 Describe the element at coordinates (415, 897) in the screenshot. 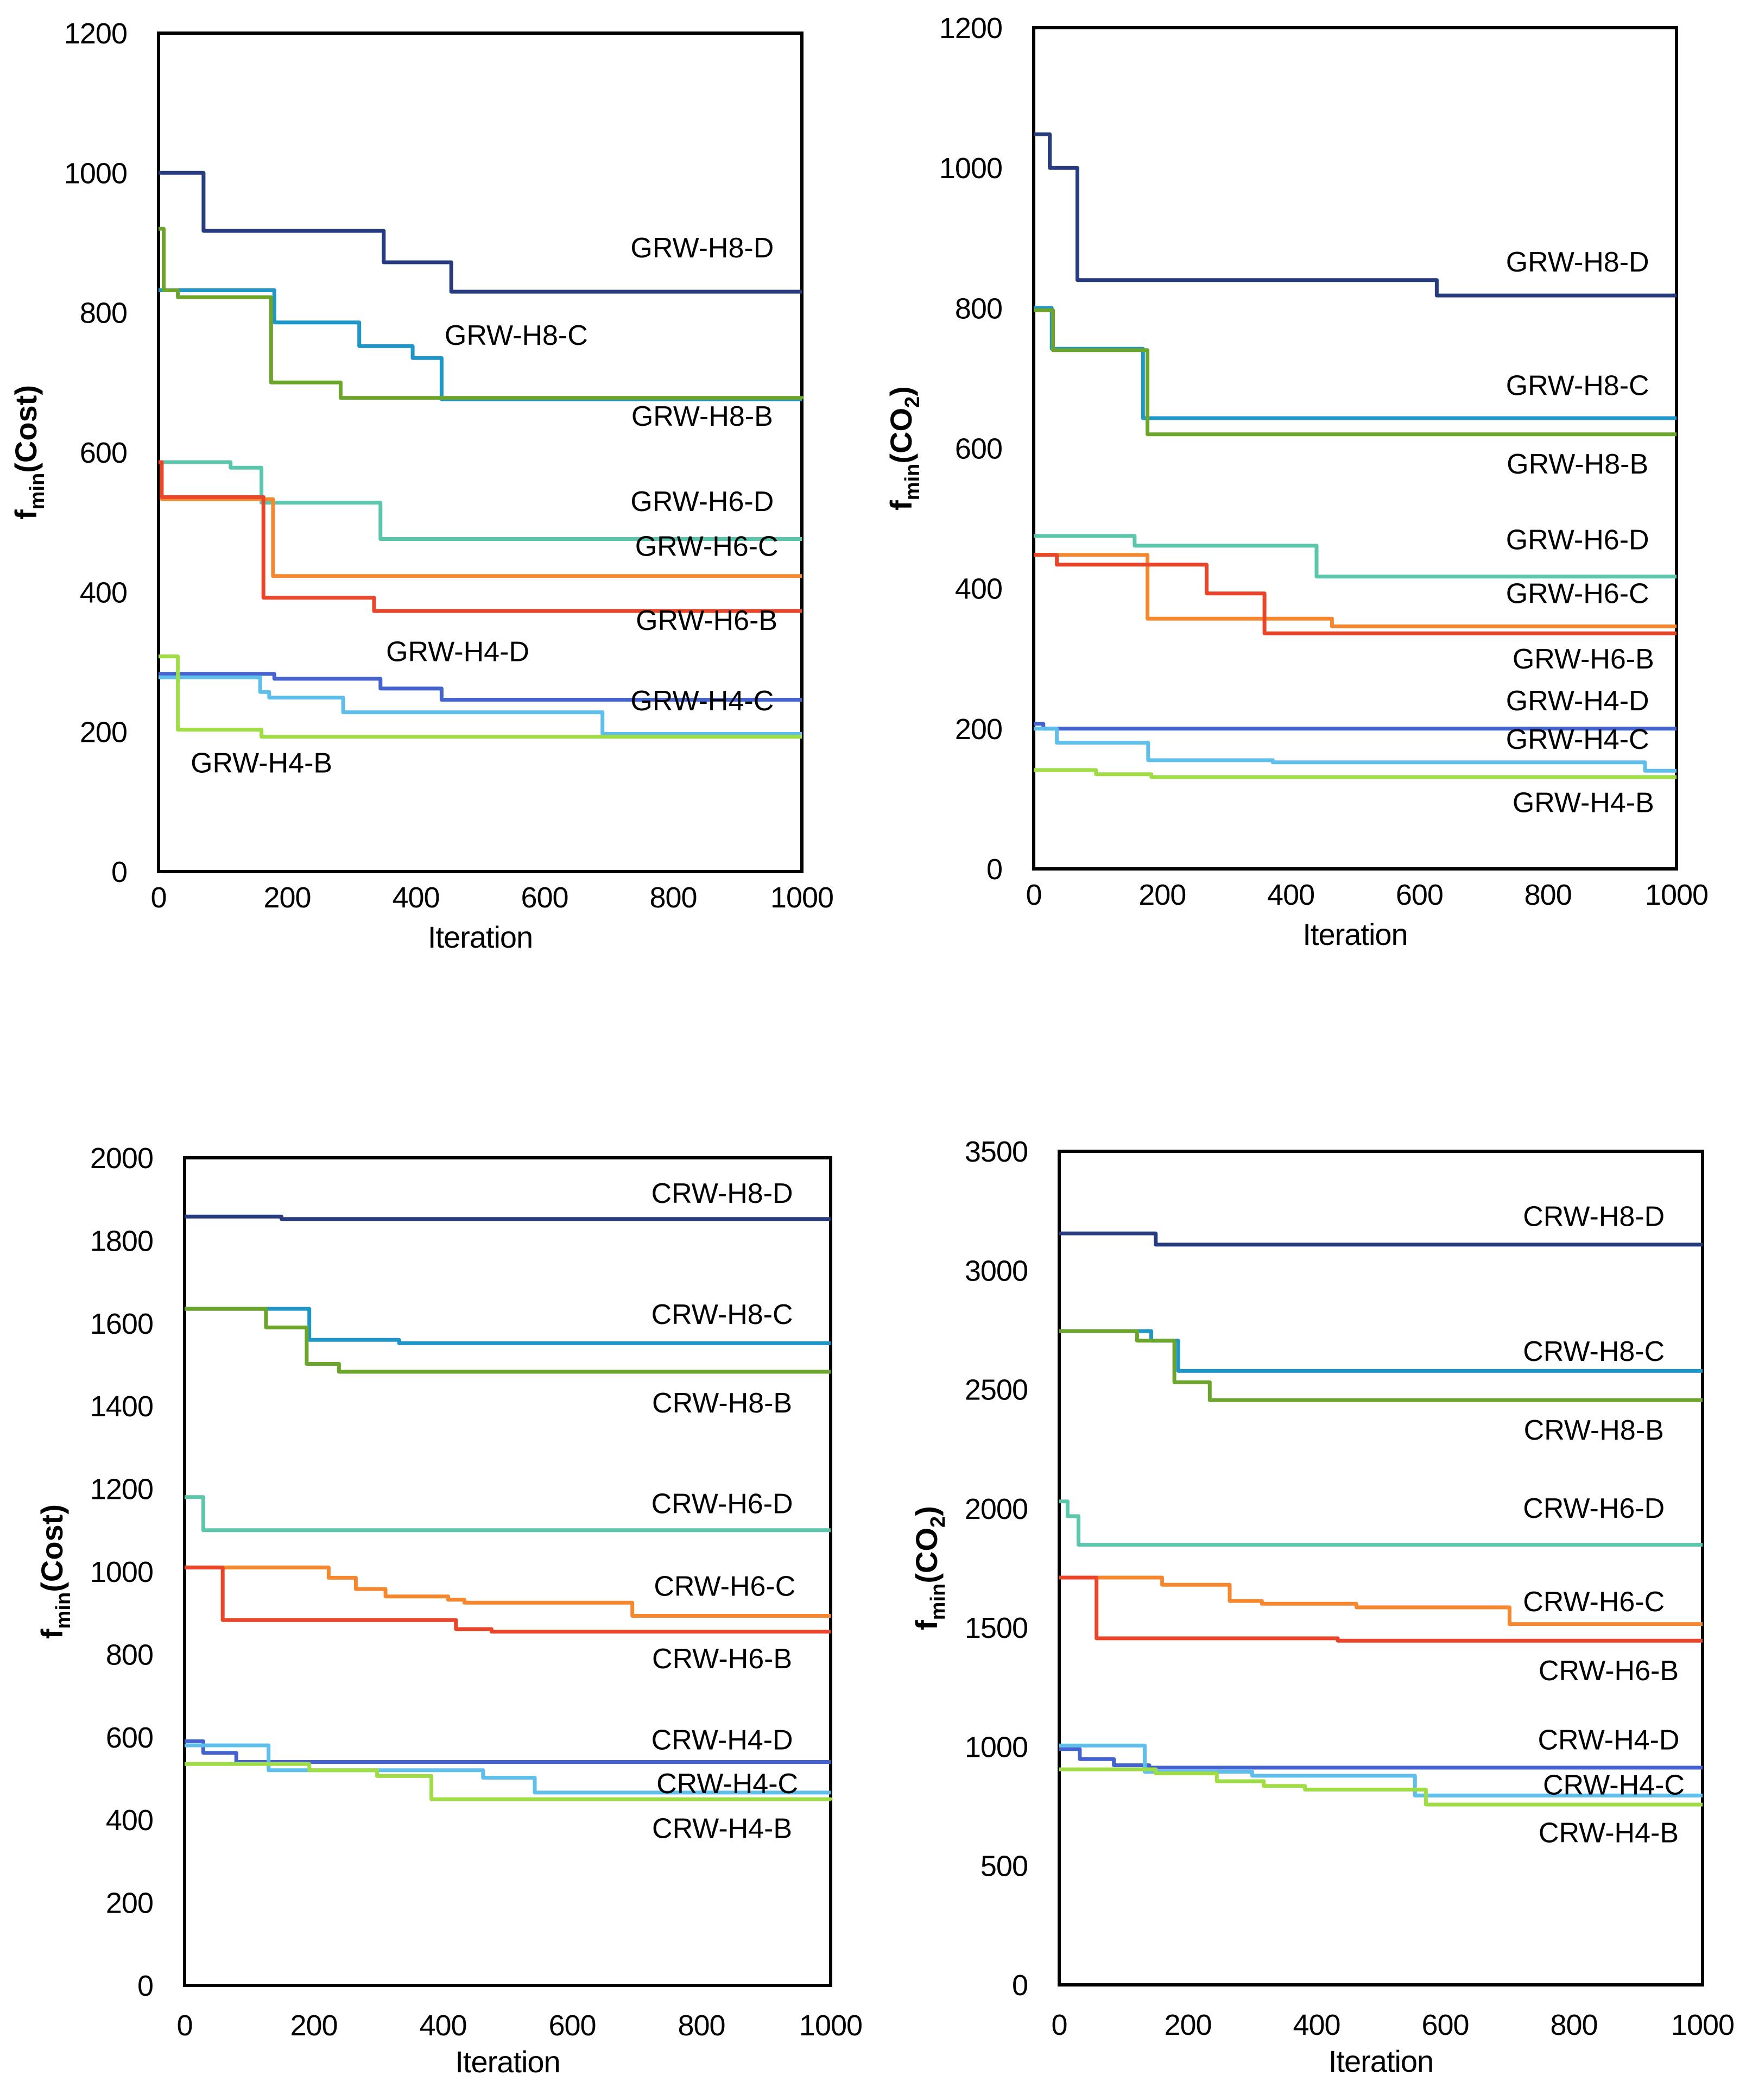

I see `x-tick-label: 400` at that location.